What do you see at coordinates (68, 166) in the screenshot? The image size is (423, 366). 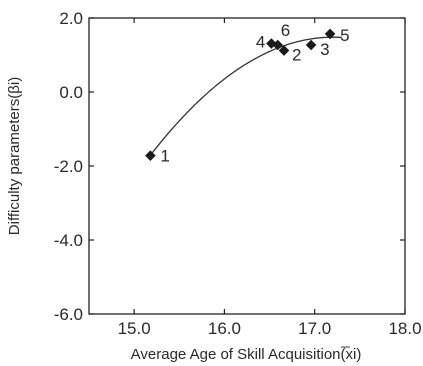 I see `y-tick-label: -2.0` at bounding box center [68, 166].